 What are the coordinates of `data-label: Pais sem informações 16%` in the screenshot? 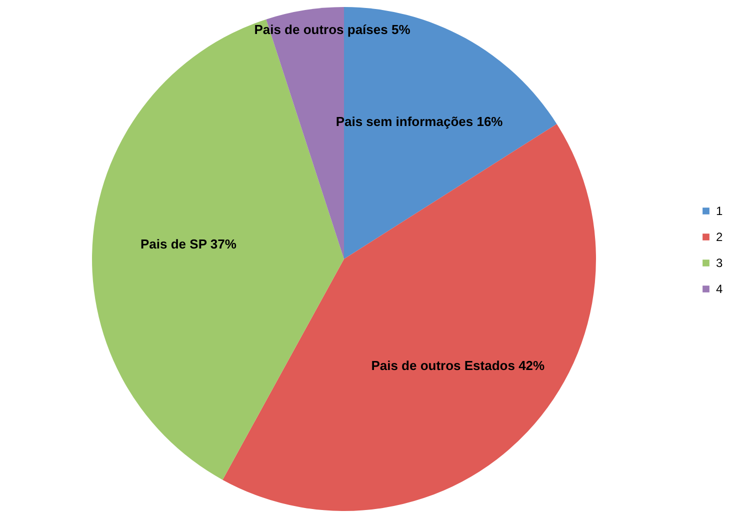 It's located at (420, 122).